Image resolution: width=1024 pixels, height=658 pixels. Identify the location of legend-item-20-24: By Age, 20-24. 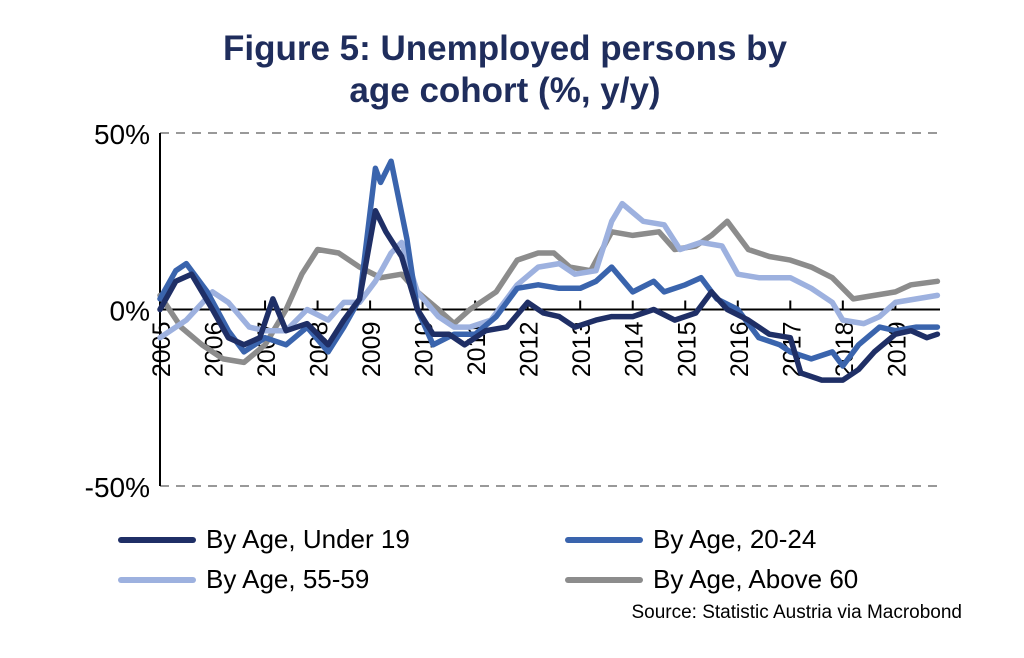
(690, 539).